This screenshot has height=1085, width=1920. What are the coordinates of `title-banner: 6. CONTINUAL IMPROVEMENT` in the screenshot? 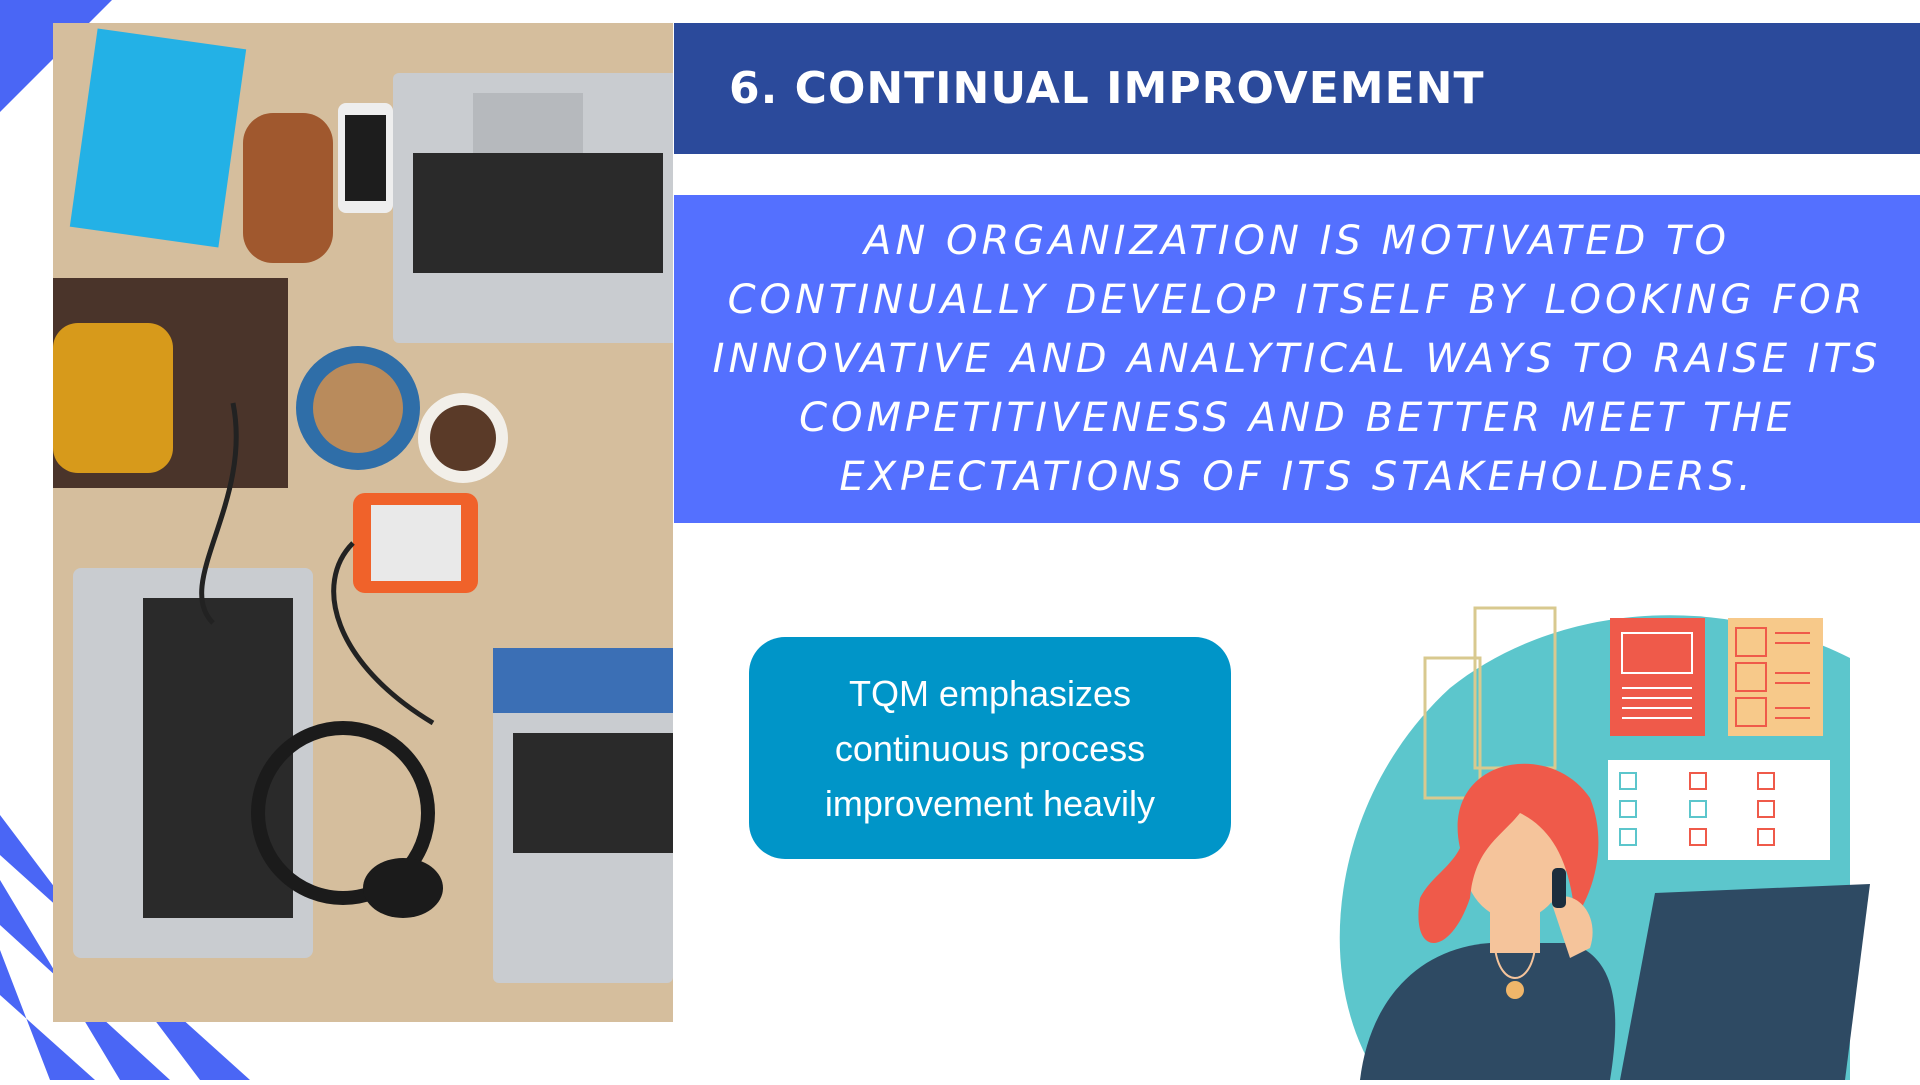 It's located at (1297, 88).